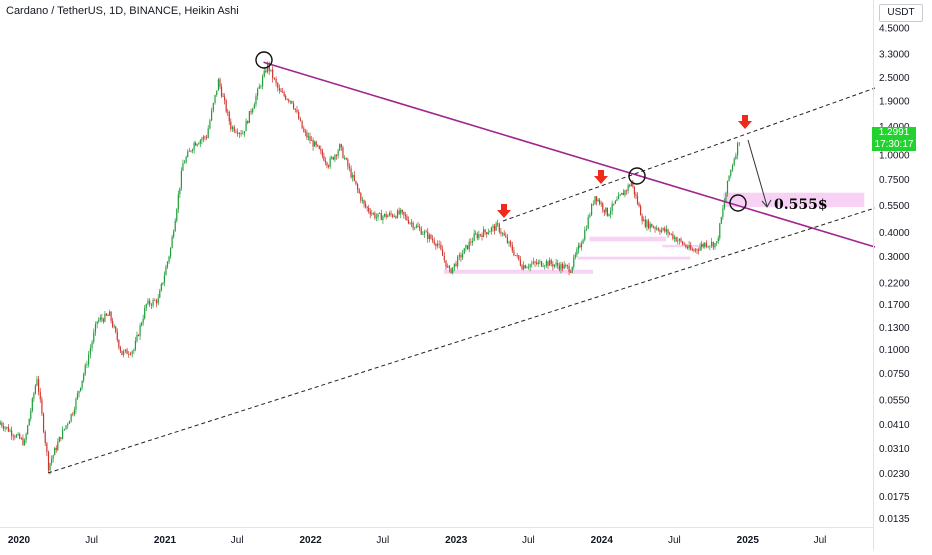  I want to click on y-tick-label: 0.0135, so click(894, 519).